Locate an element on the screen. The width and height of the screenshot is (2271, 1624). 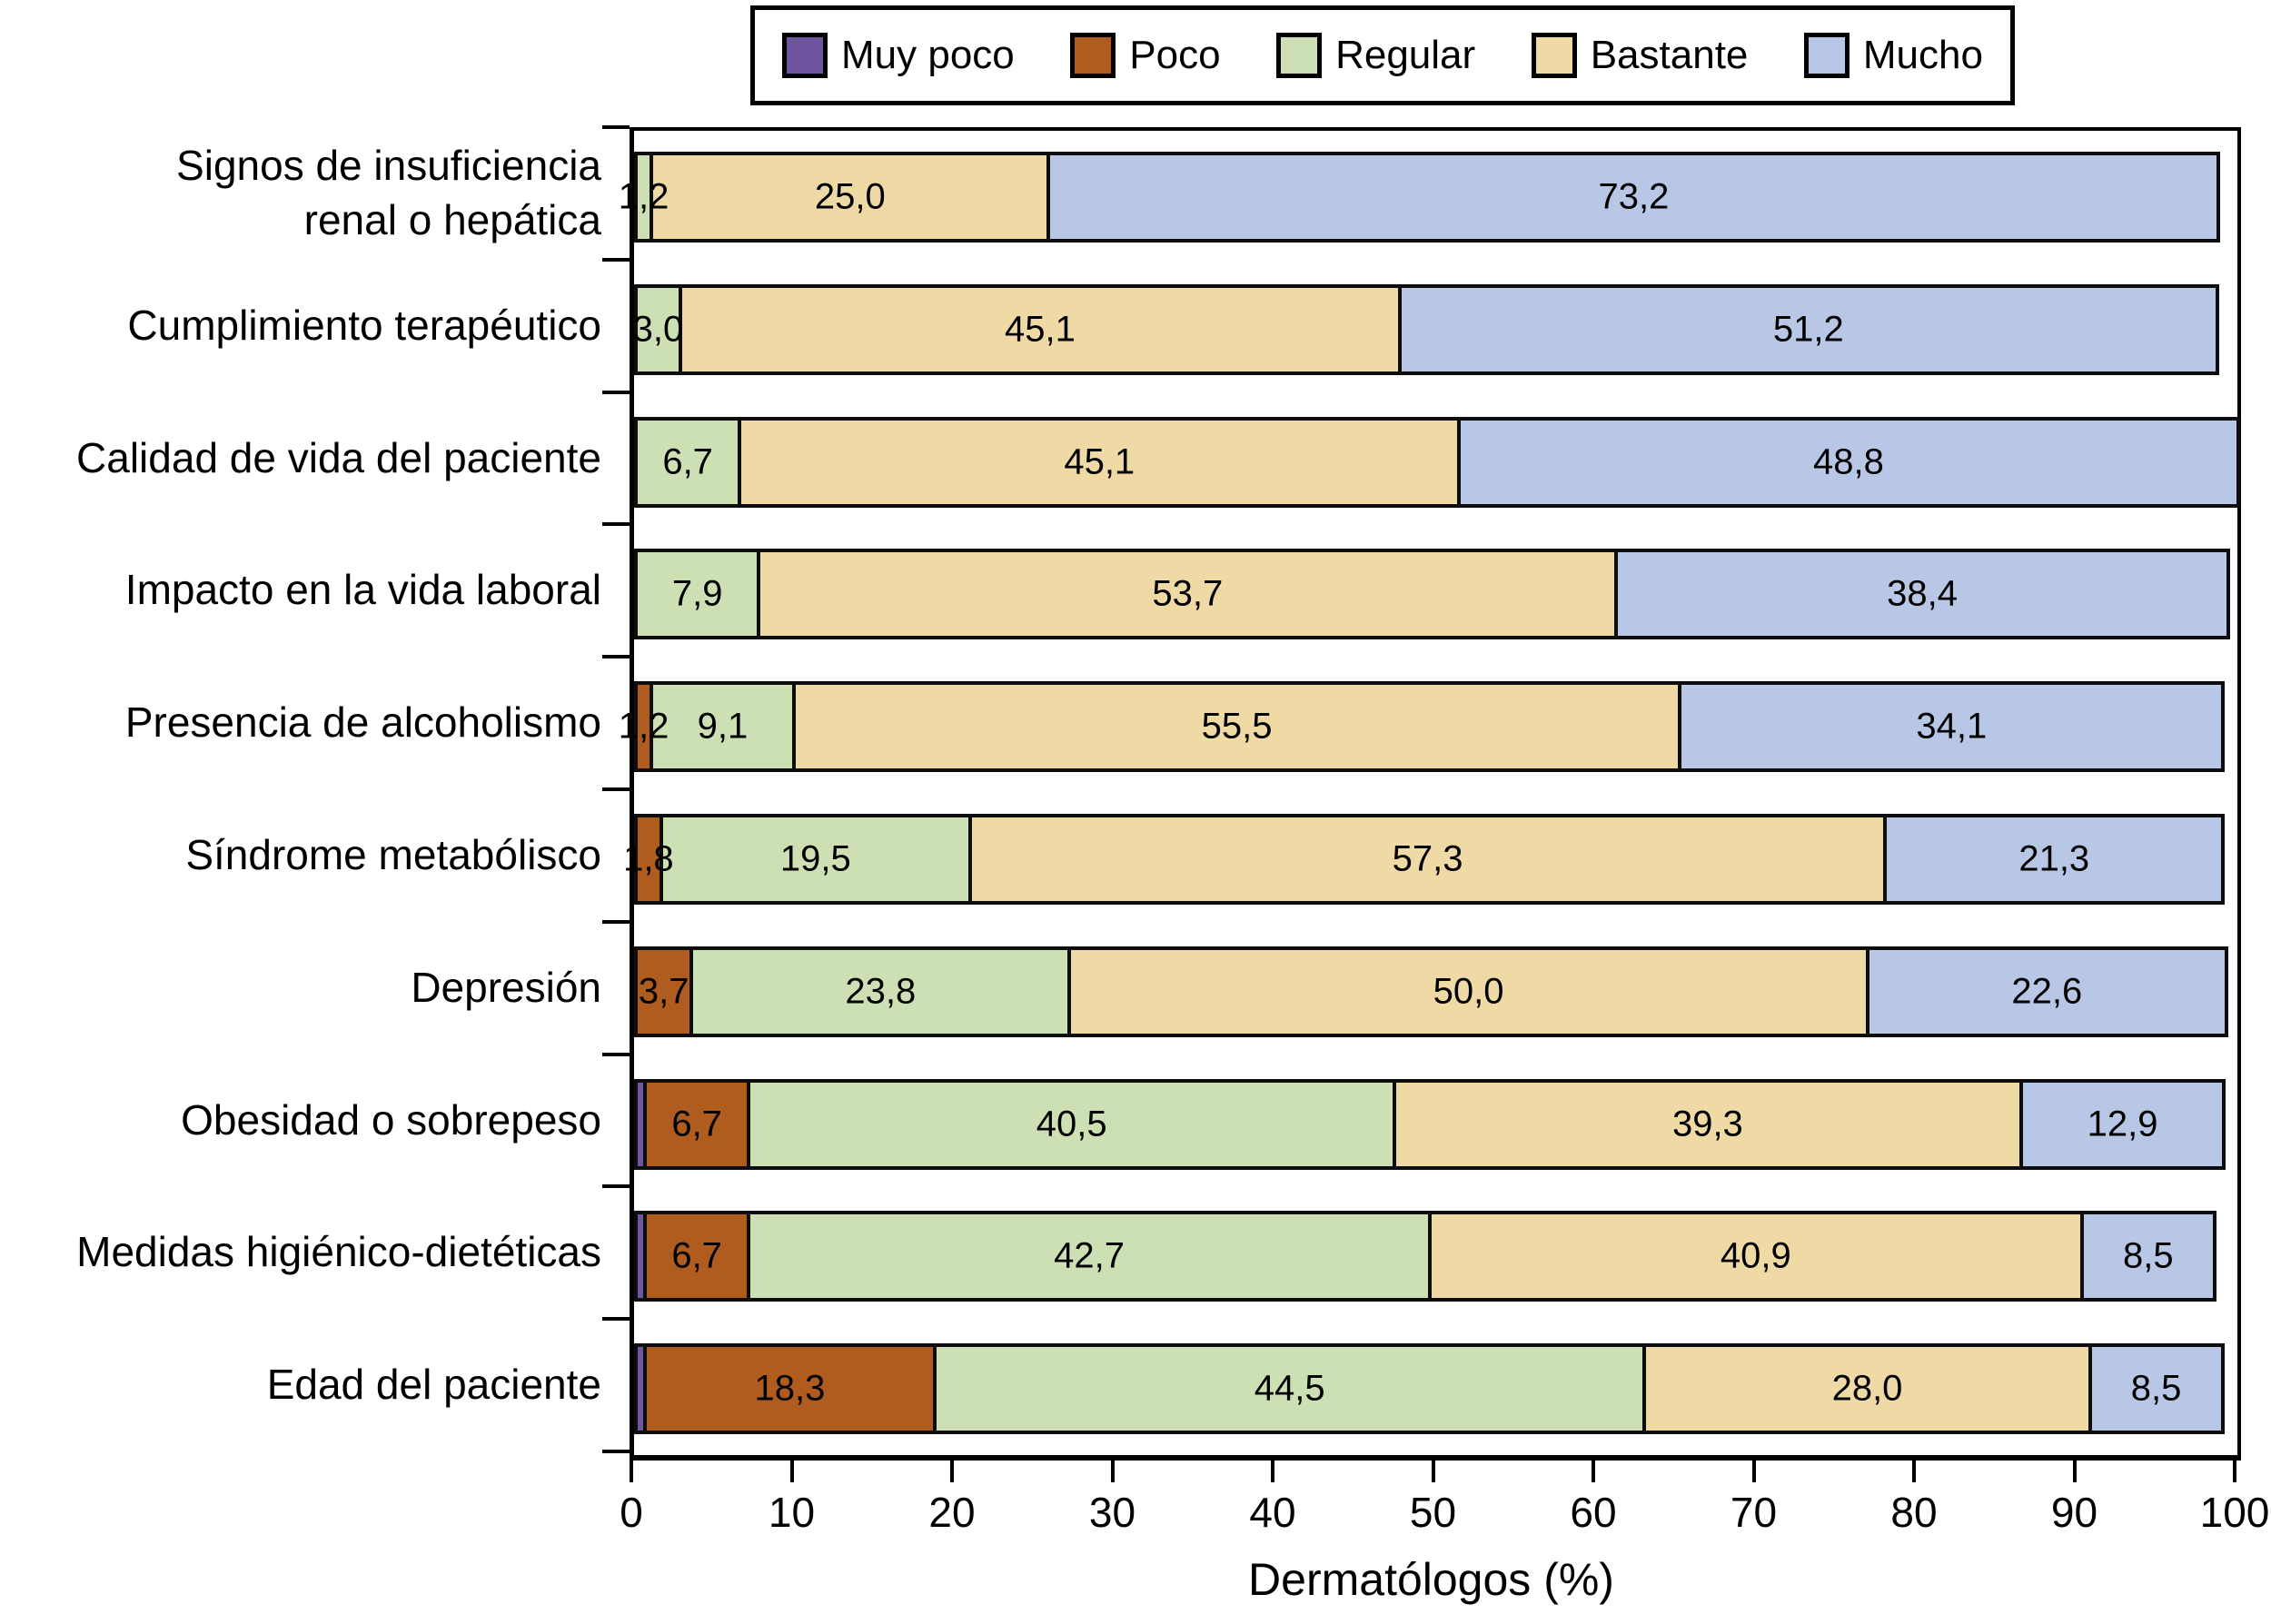
x-axis-tick-label: 20 is located at coordinates (952, 1512).